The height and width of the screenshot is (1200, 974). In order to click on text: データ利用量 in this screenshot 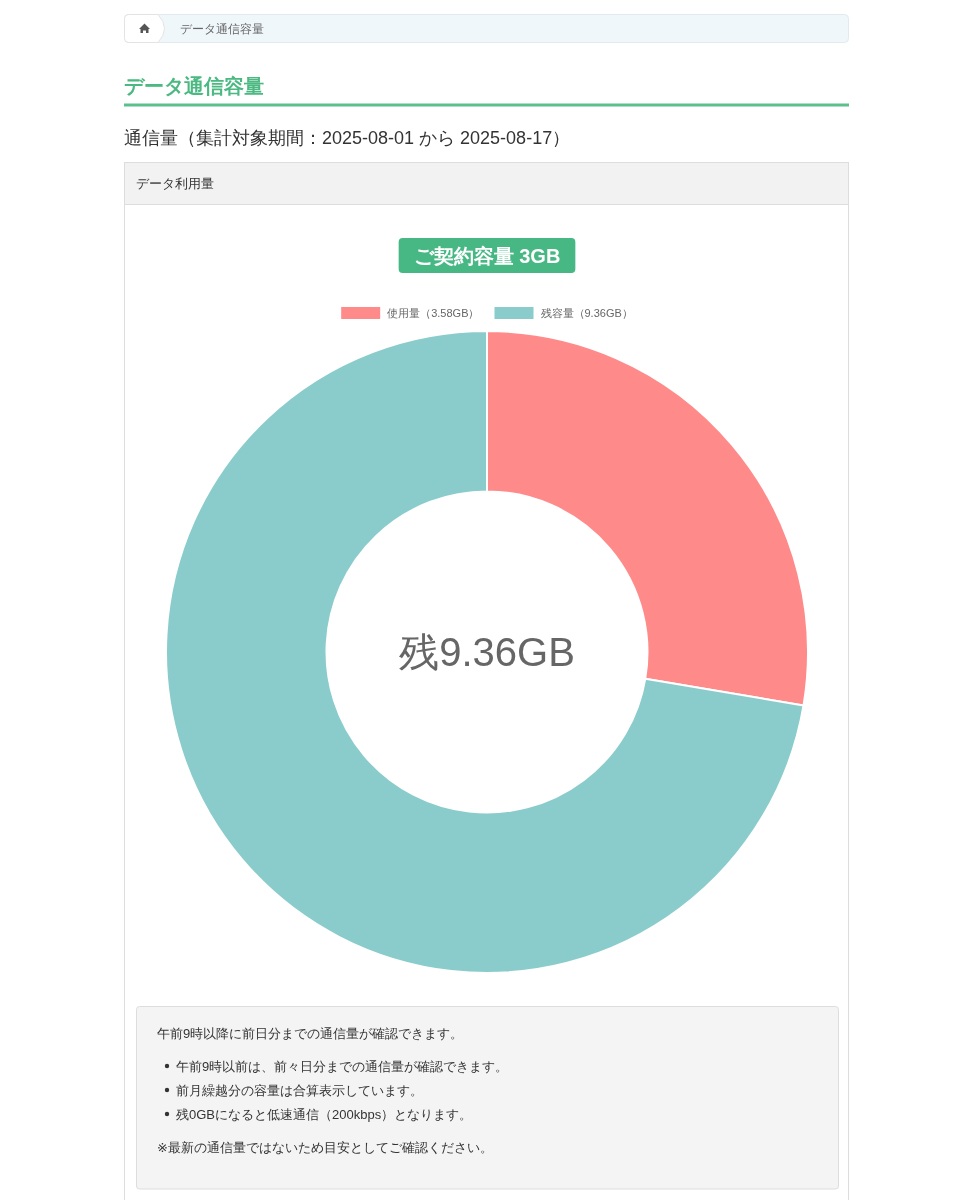, I will do `click(175, 183)`.